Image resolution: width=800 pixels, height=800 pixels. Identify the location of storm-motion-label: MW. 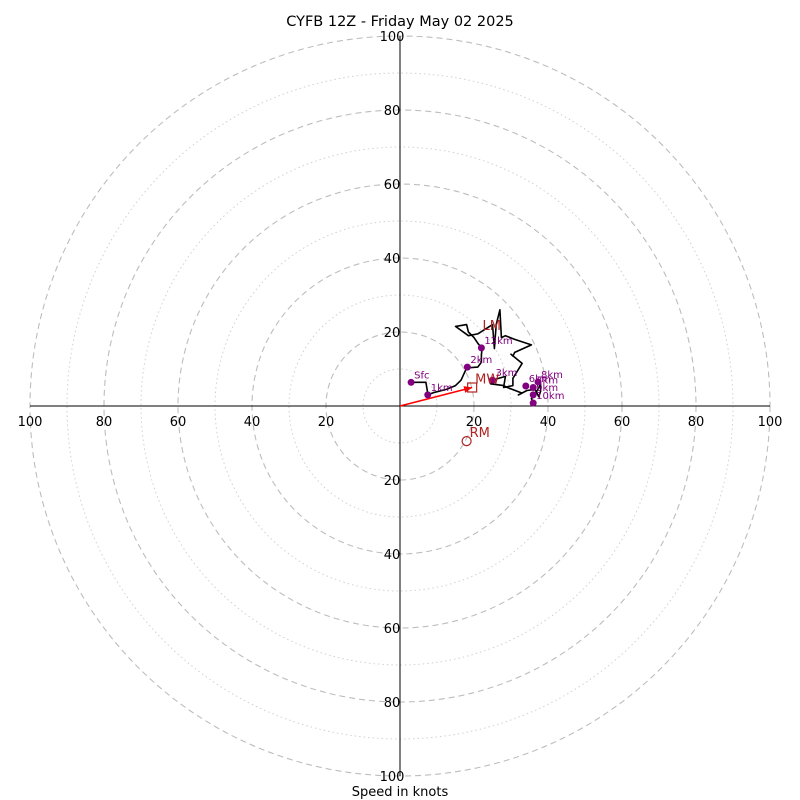
(487, 380).